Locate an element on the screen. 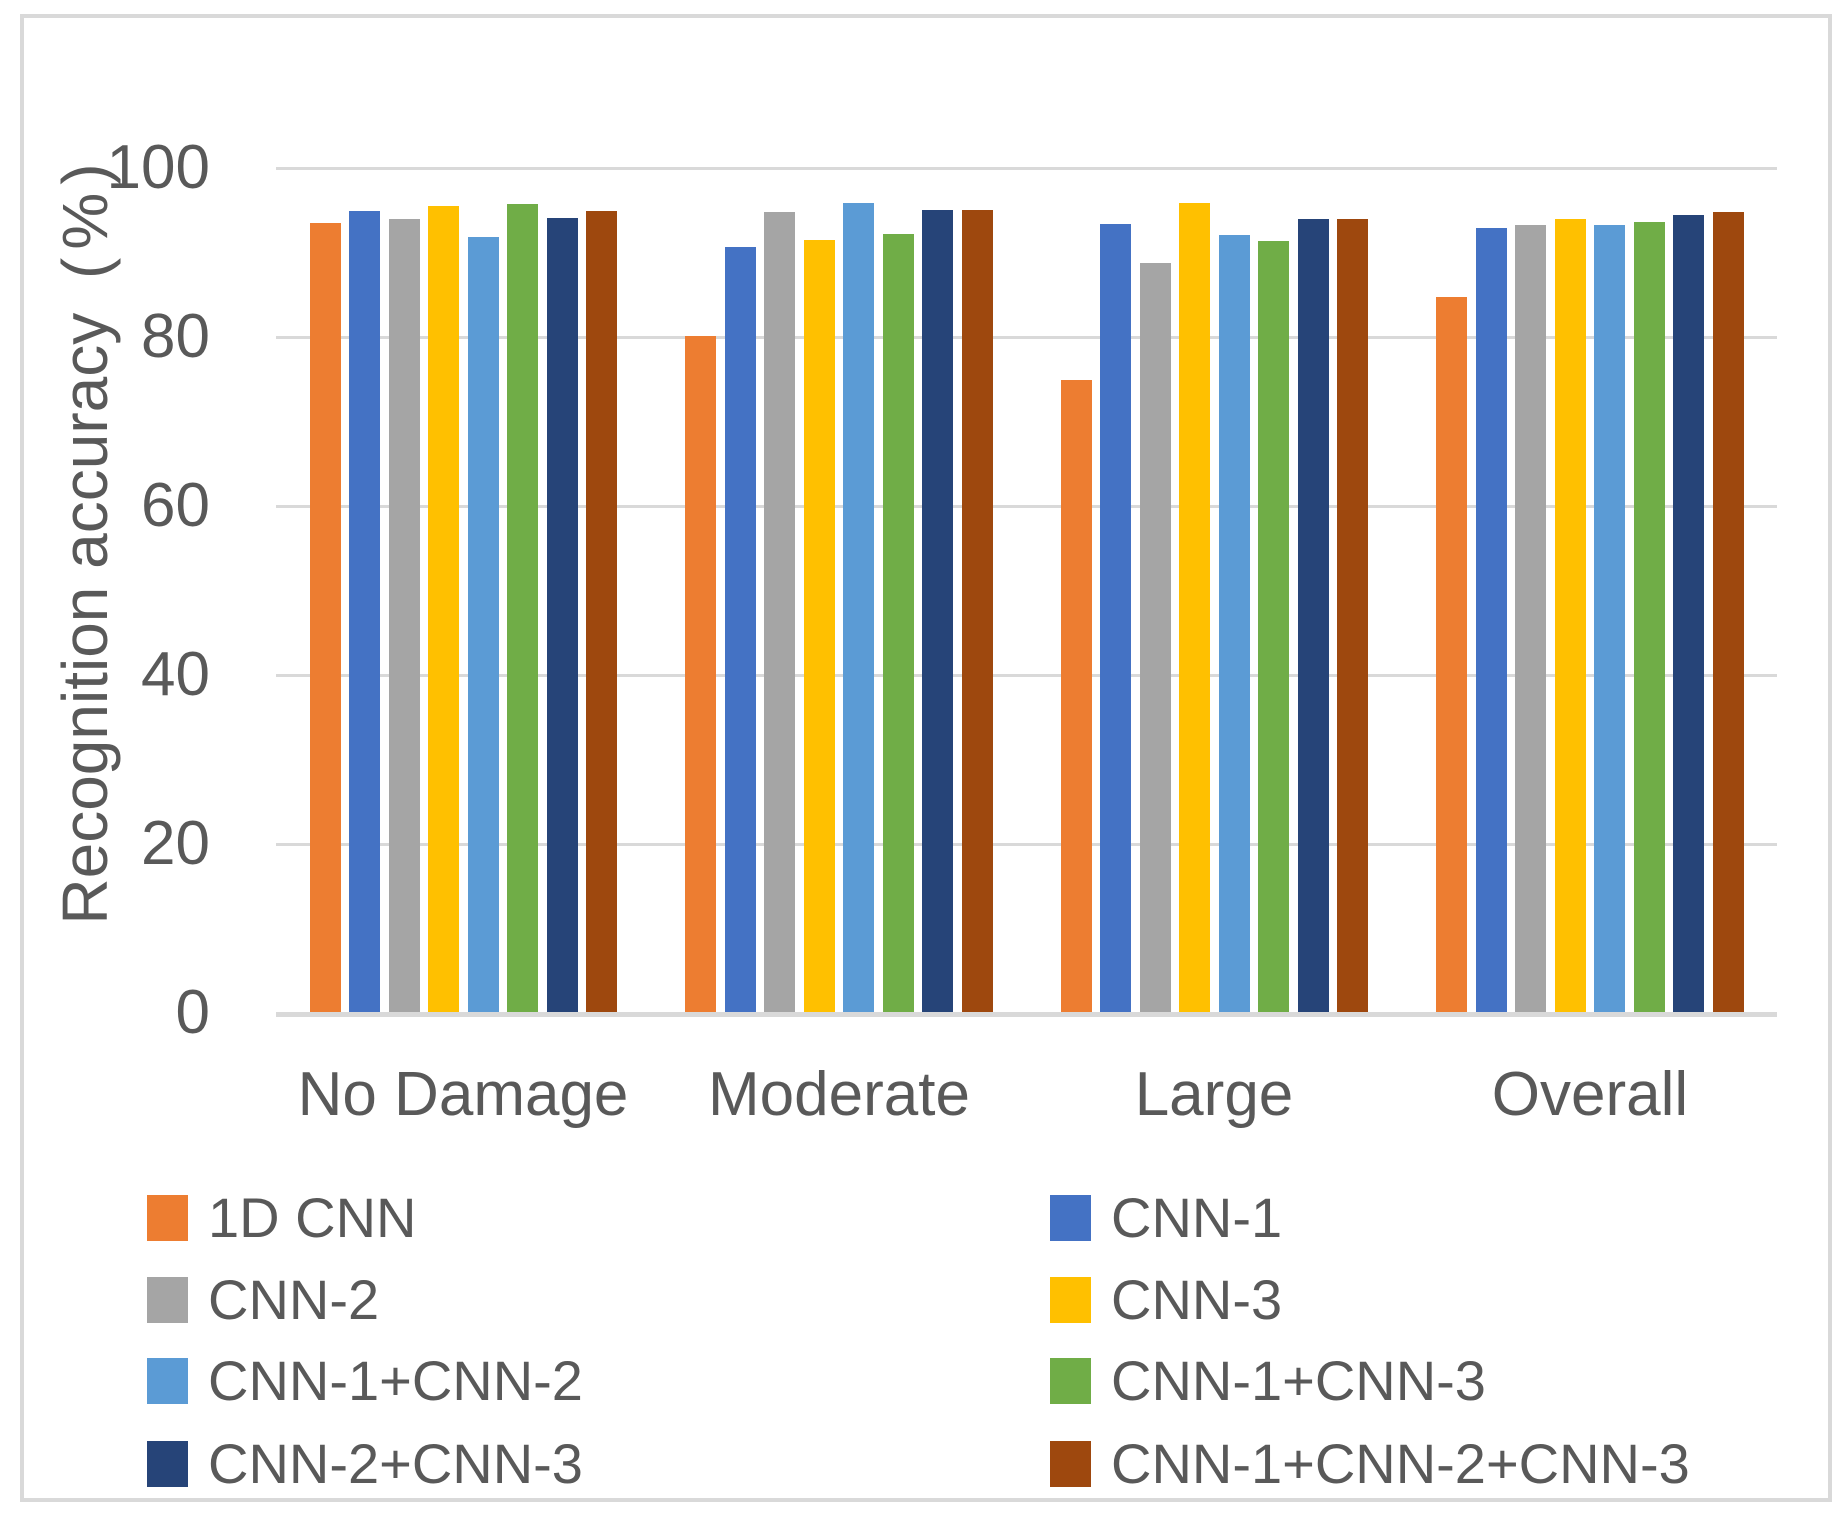 This screenshot has width=1848, height=1521. category-label-moderate: Moderate is located at coordinates (839, 1094).